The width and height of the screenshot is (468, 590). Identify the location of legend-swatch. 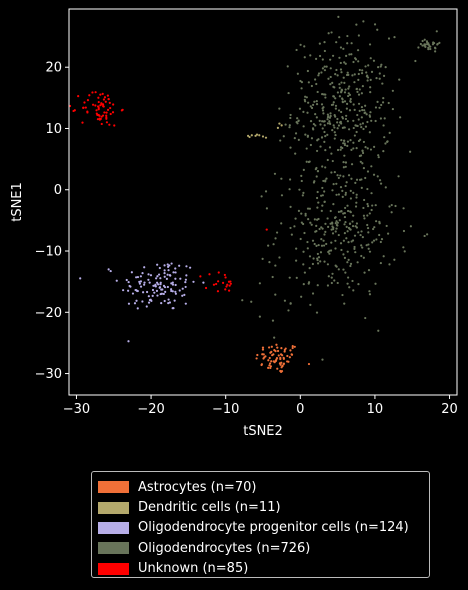
(113, 548).